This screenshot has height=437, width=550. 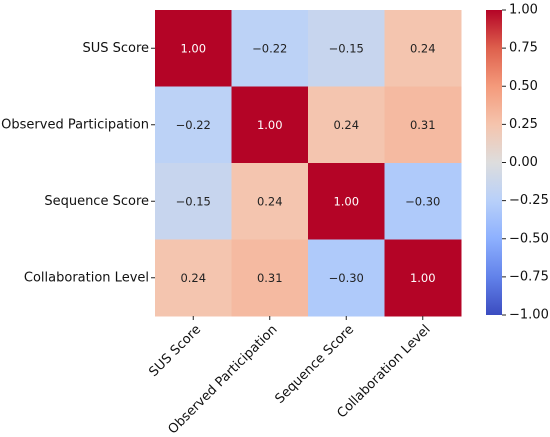 What do you see at coordinates (494, 162) in the screenshot?
I see `colorbar-gradient` at bounding box center [494, 162].